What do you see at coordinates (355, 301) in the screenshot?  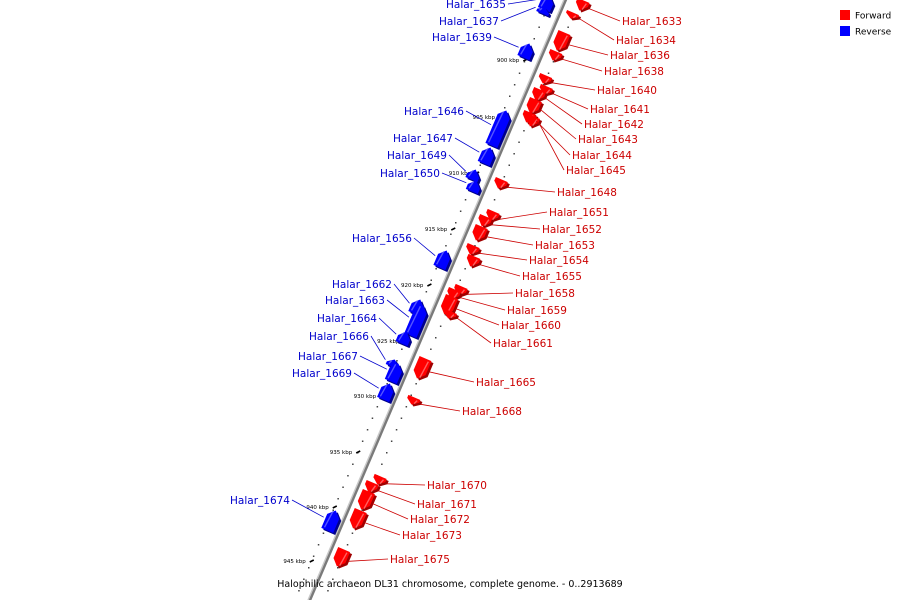 I see `gene-label-text: Halar_1663` at bounding box center [355, 301].